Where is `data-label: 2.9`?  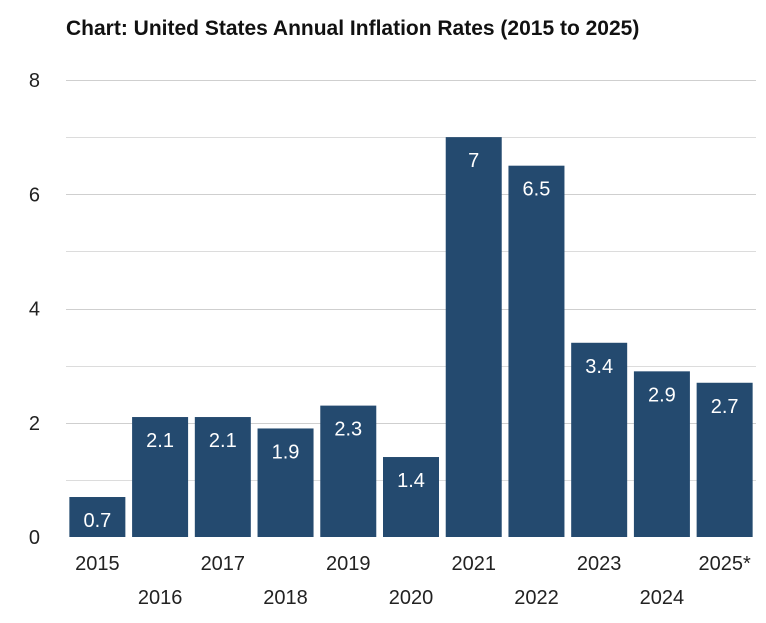
data-label: 2.9 is located at coordinates (662, 395).